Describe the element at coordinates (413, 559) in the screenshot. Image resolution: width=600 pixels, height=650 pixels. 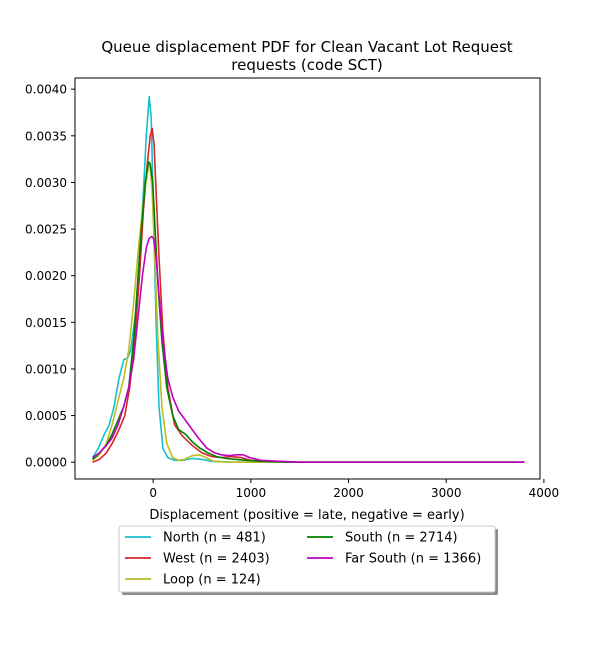
I see `legend-label-4: Far South (n = 1366)` at that location.